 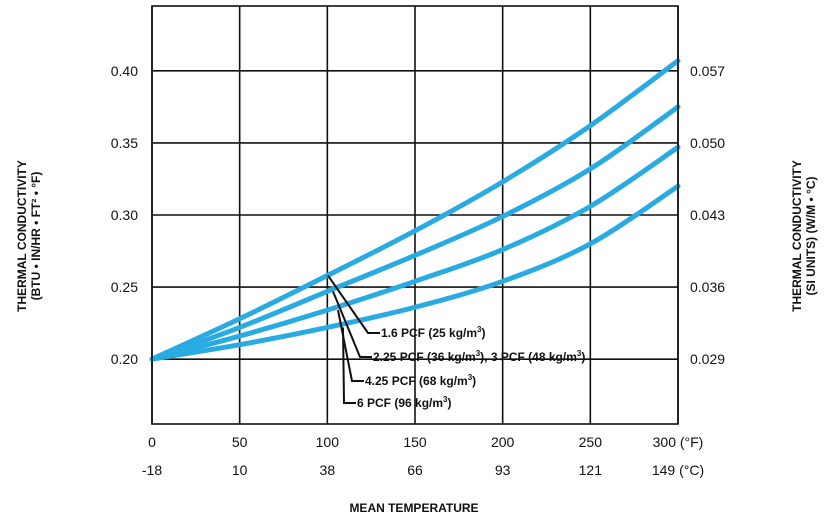 I want to click on y-tick-label-right: 0.050, so click(x=707, y=143).